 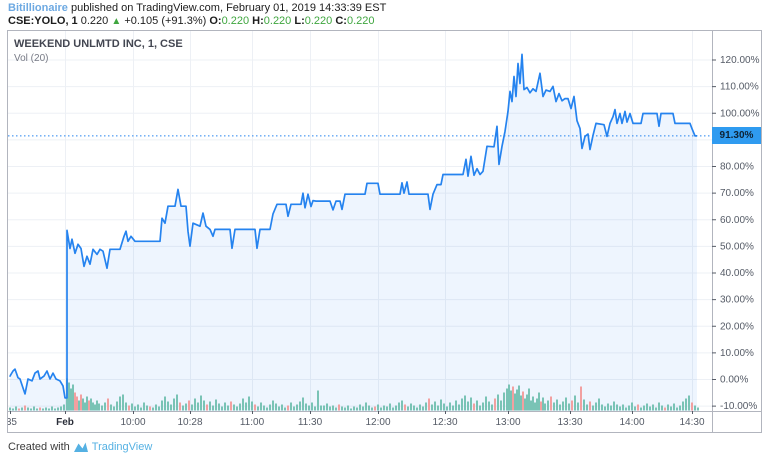 What do you see at coordinates (737, 167) in the screenshot?
I see `y-axis-tick-label: 80.00%` at bounding box center [737, 167].